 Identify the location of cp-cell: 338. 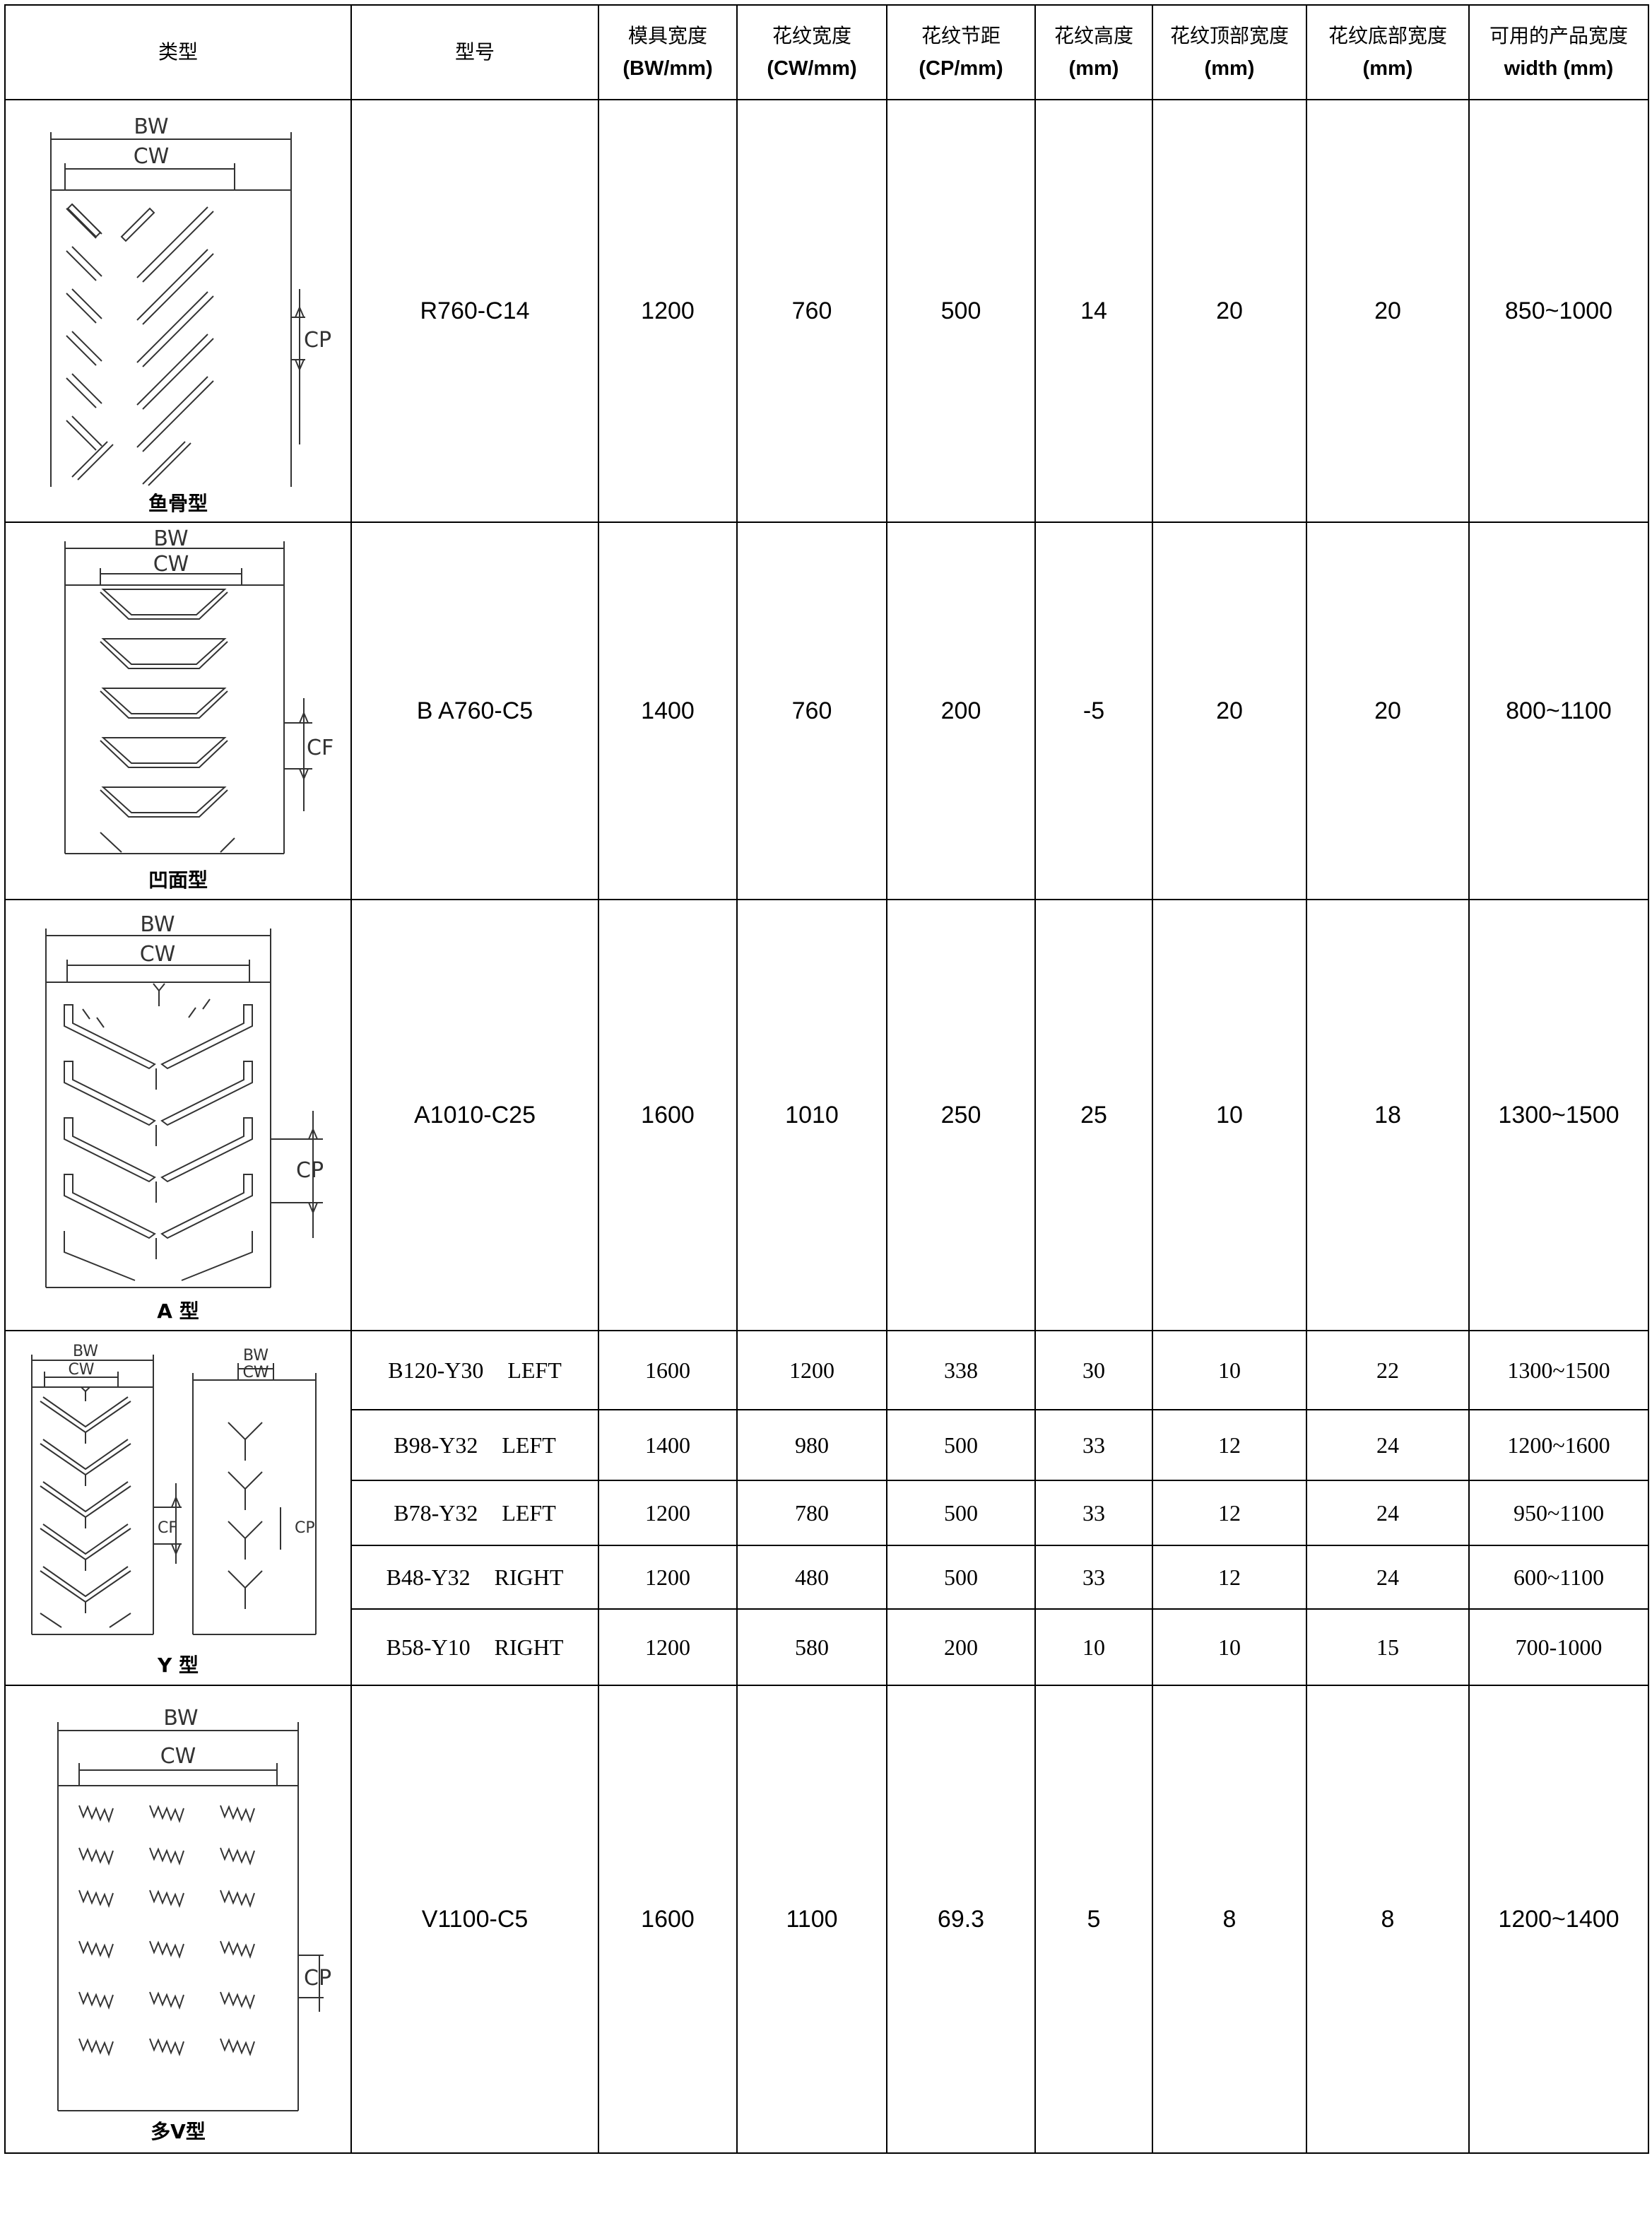
(961, 1370).